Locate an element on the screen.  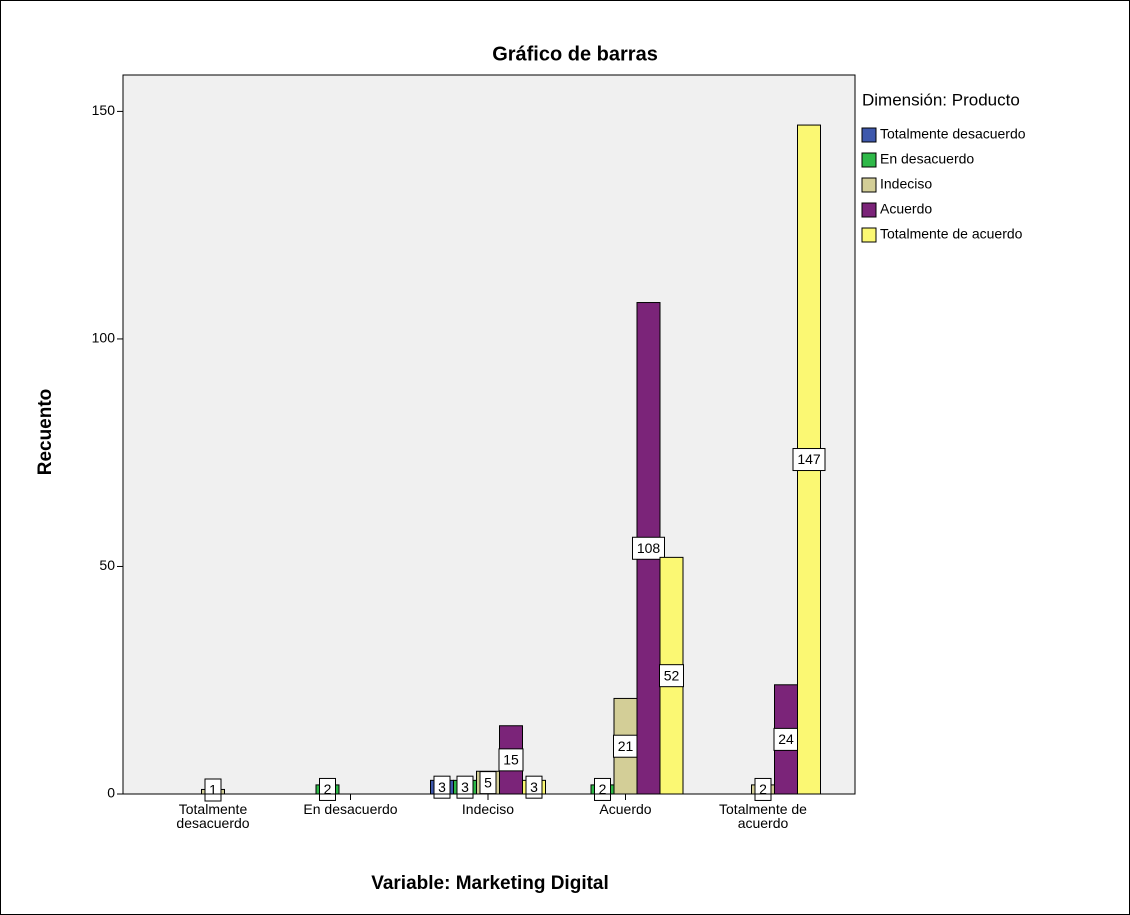
data-label: 52 is located at coordinates (672, 675).